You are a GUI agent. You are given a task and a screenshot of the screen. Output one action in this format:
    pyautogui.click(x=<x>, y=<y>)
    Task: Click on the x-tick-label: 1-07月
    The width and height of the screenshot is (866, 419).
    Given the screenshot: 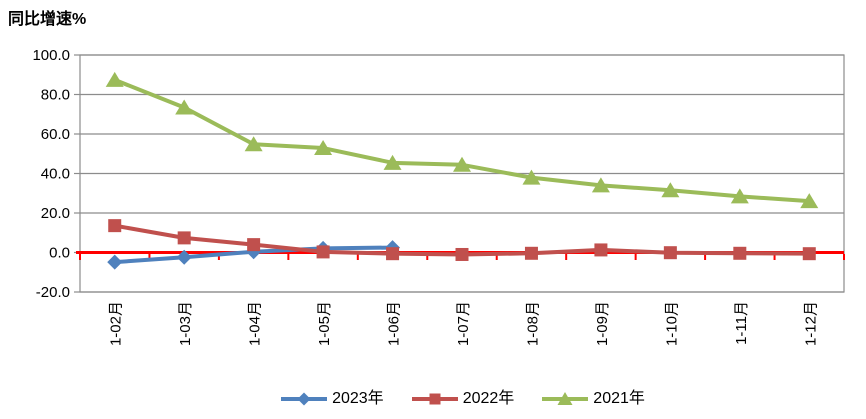 What is the action you would take?
    pyautogui.click(x=463, y=323)
    